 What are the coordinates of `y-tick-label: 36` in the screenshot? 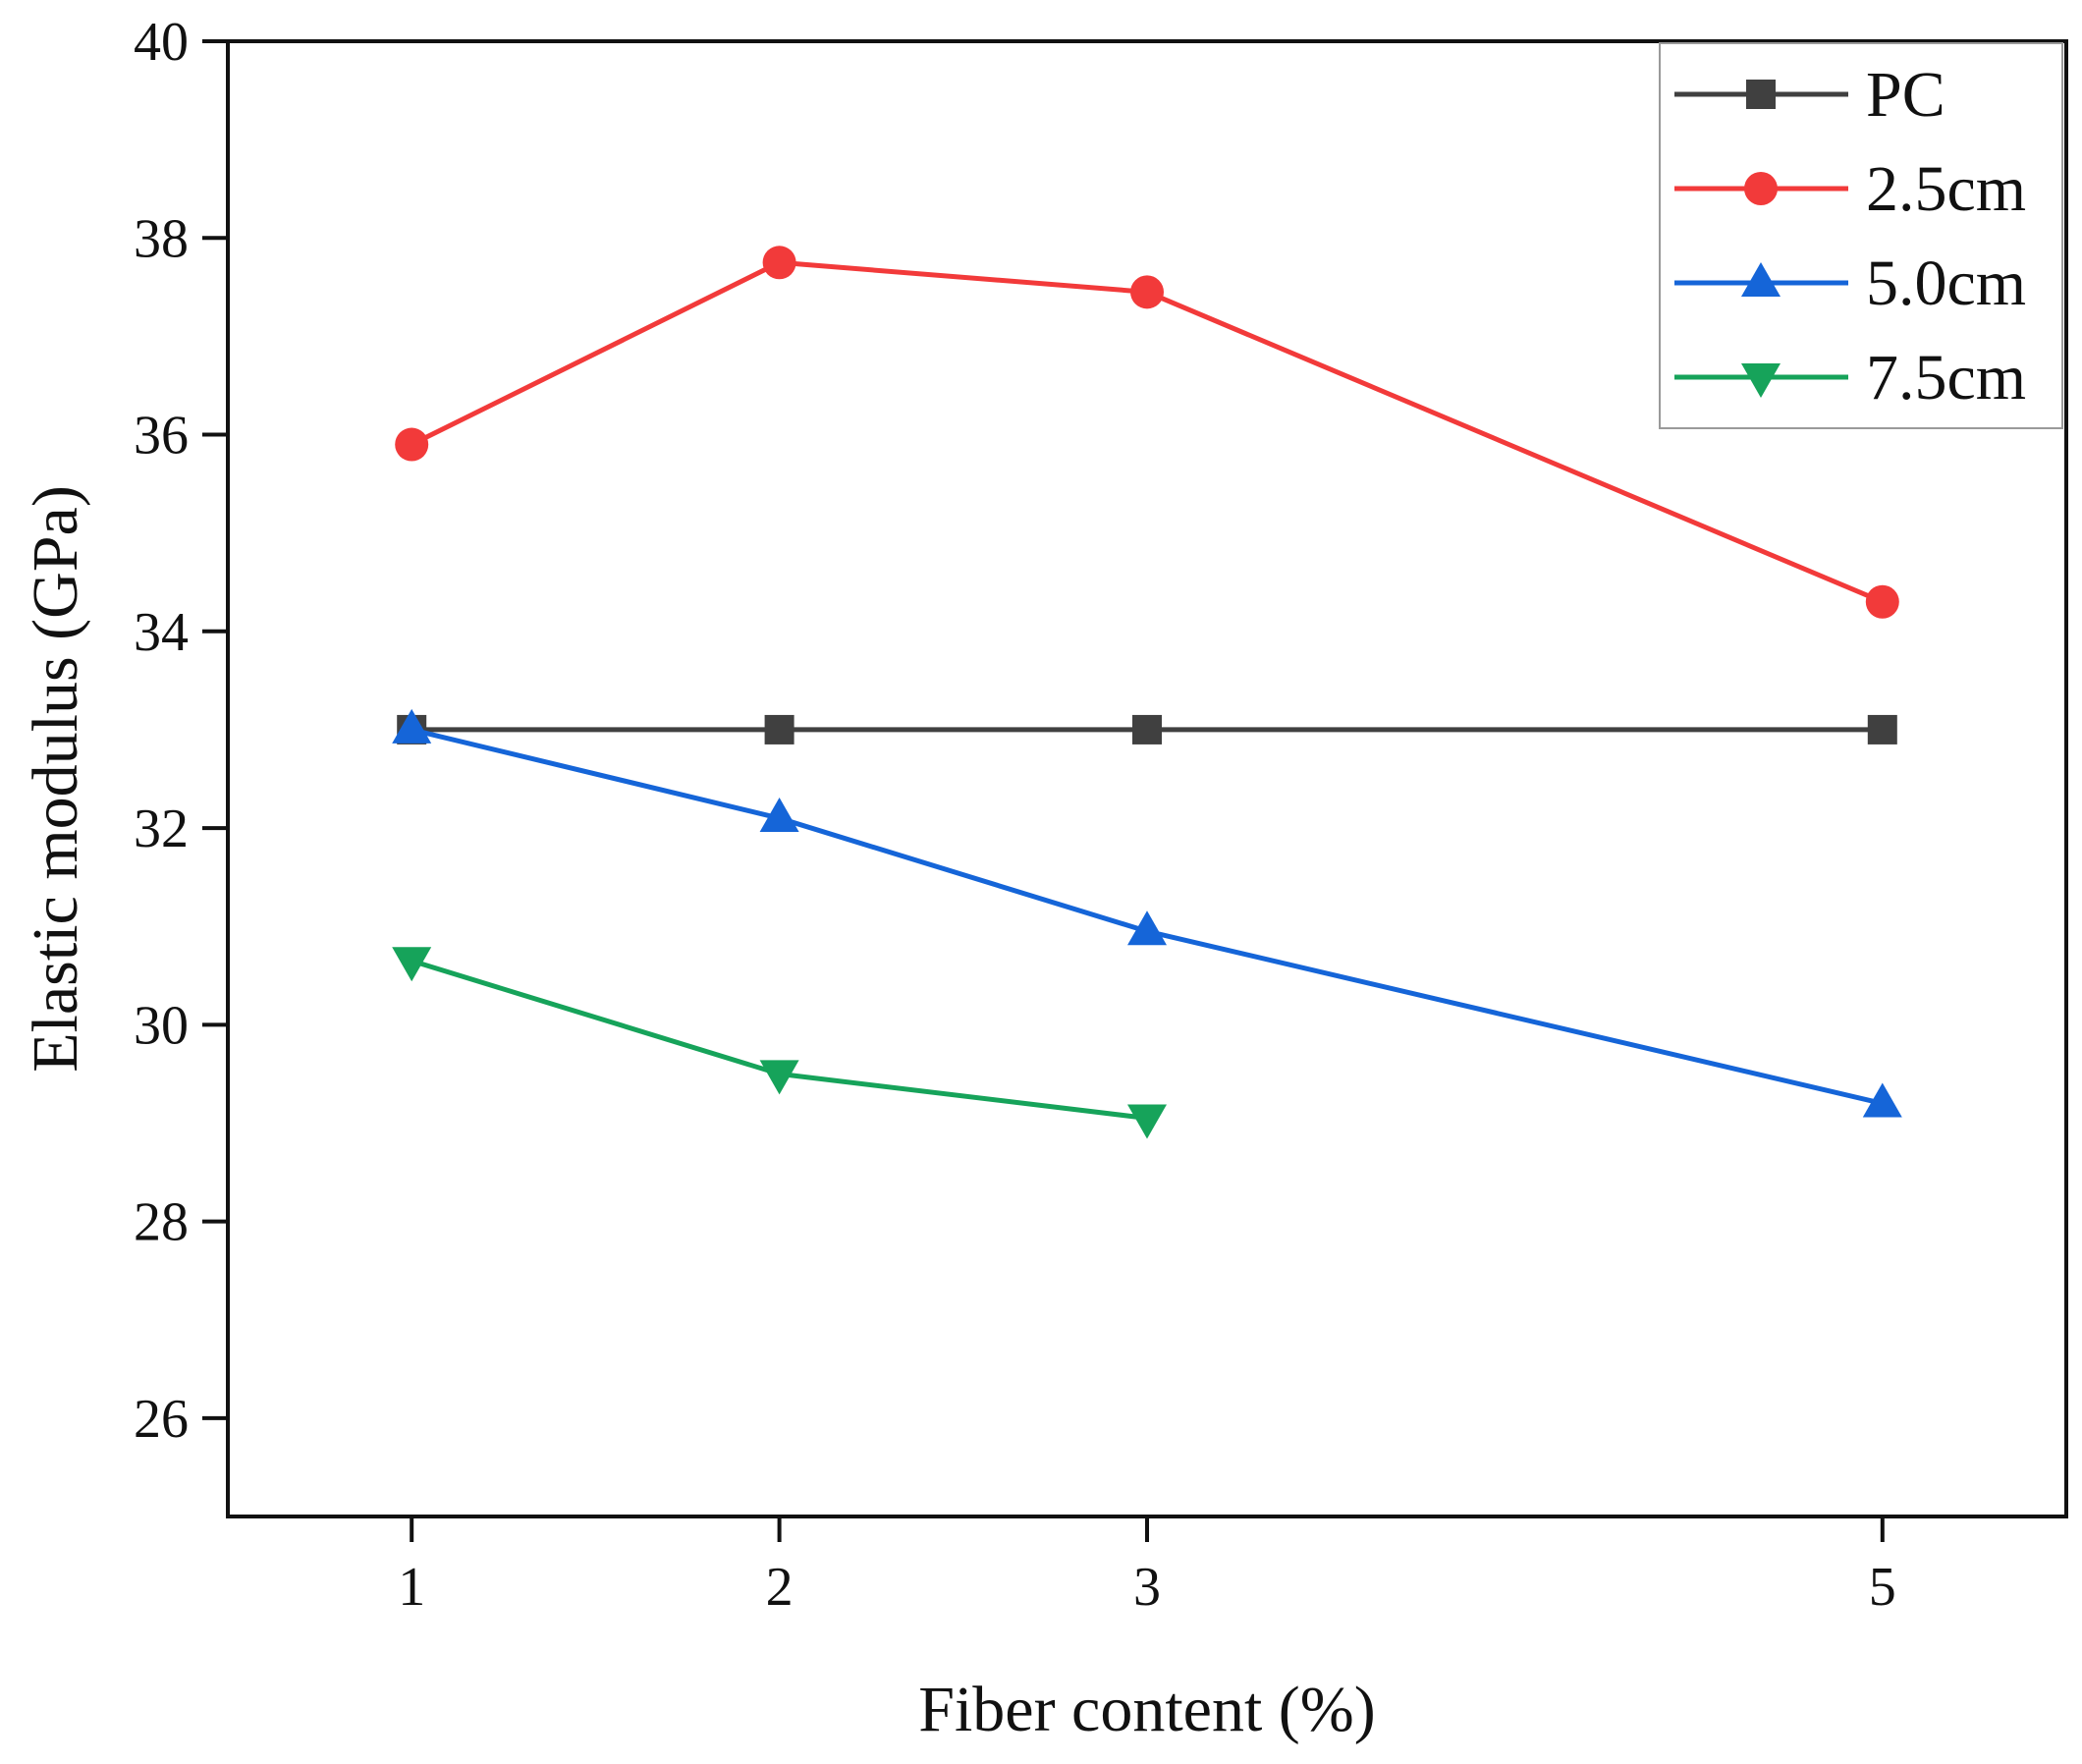 It's located at (161, 436).